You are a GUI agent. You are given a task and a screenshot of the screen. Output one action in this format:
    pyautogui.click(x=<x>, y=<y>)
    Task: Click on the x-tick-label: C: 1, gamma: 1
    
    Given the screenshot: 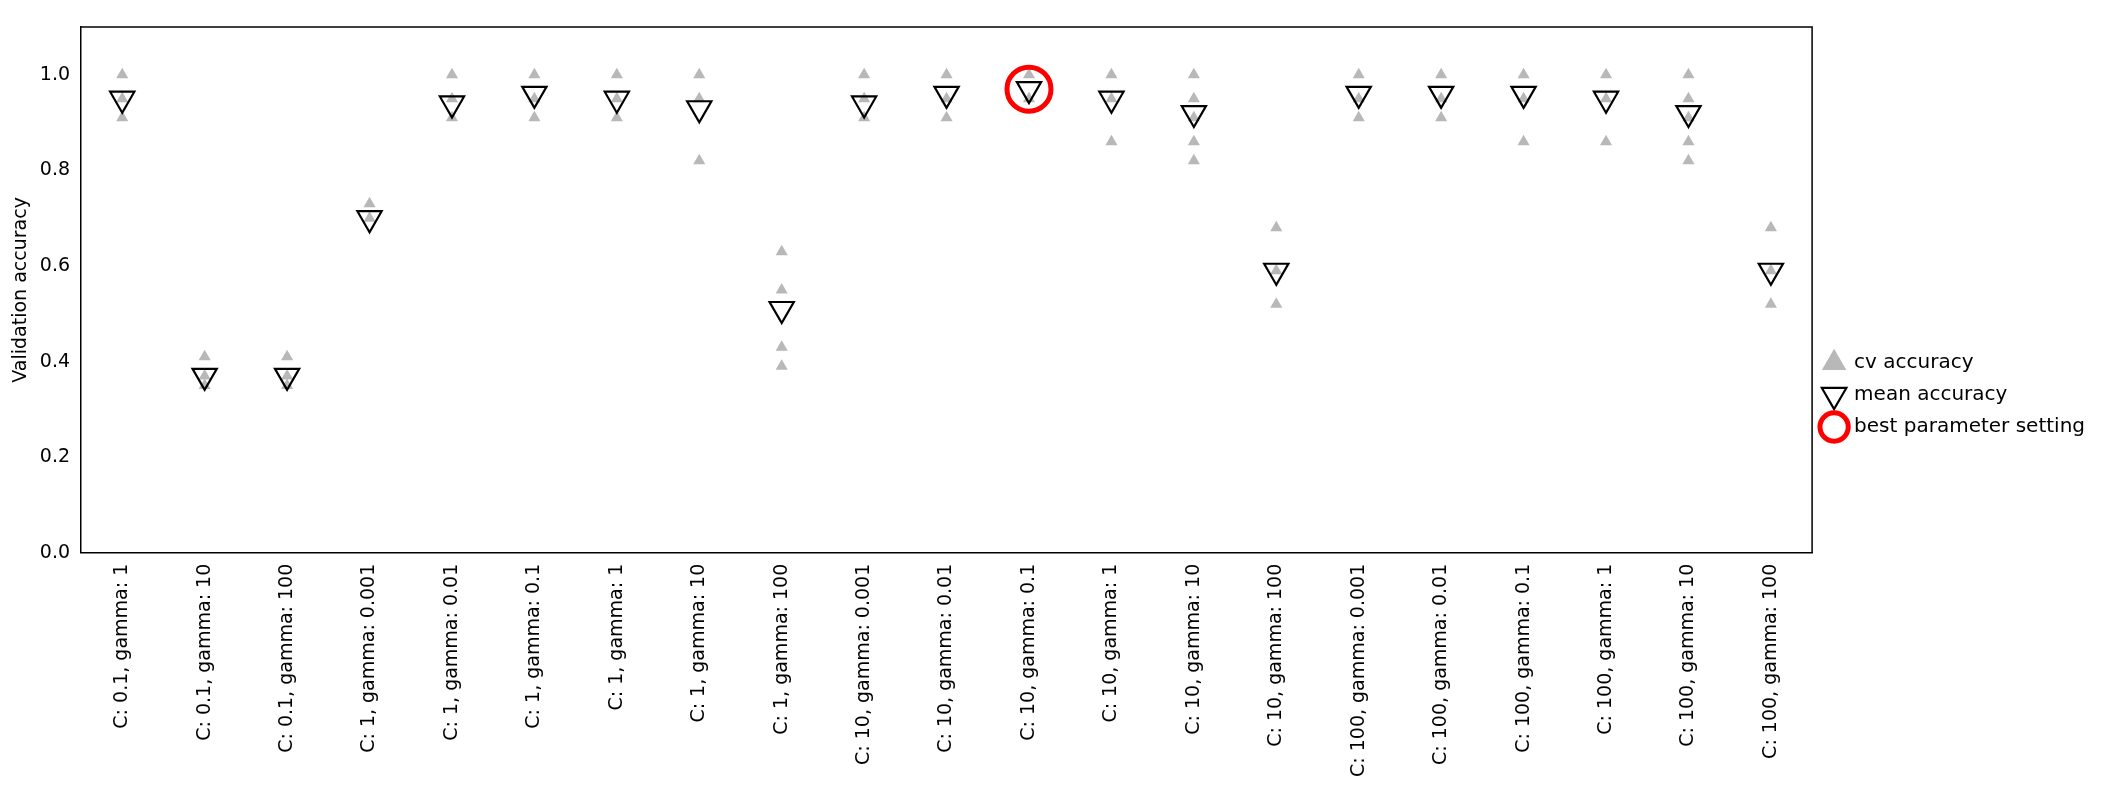 What is the action you would take?
    pyautogui.click(x=614, y=637)
    